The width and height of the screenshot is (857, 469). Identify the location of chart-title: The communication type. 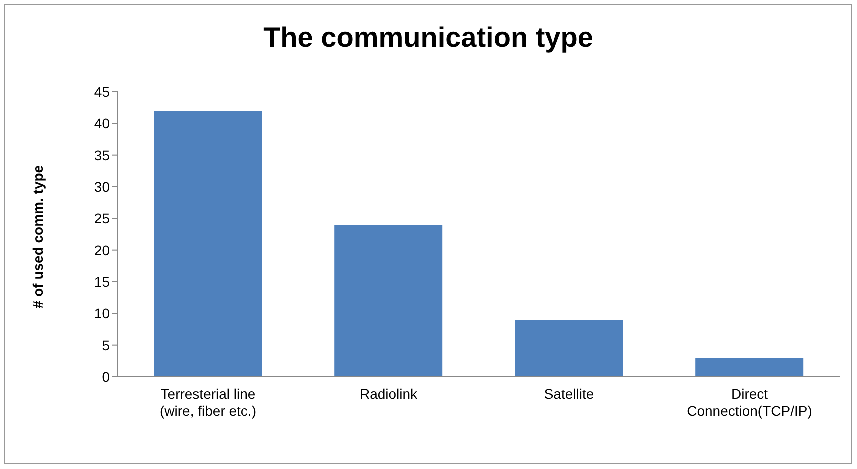
(428, 38).